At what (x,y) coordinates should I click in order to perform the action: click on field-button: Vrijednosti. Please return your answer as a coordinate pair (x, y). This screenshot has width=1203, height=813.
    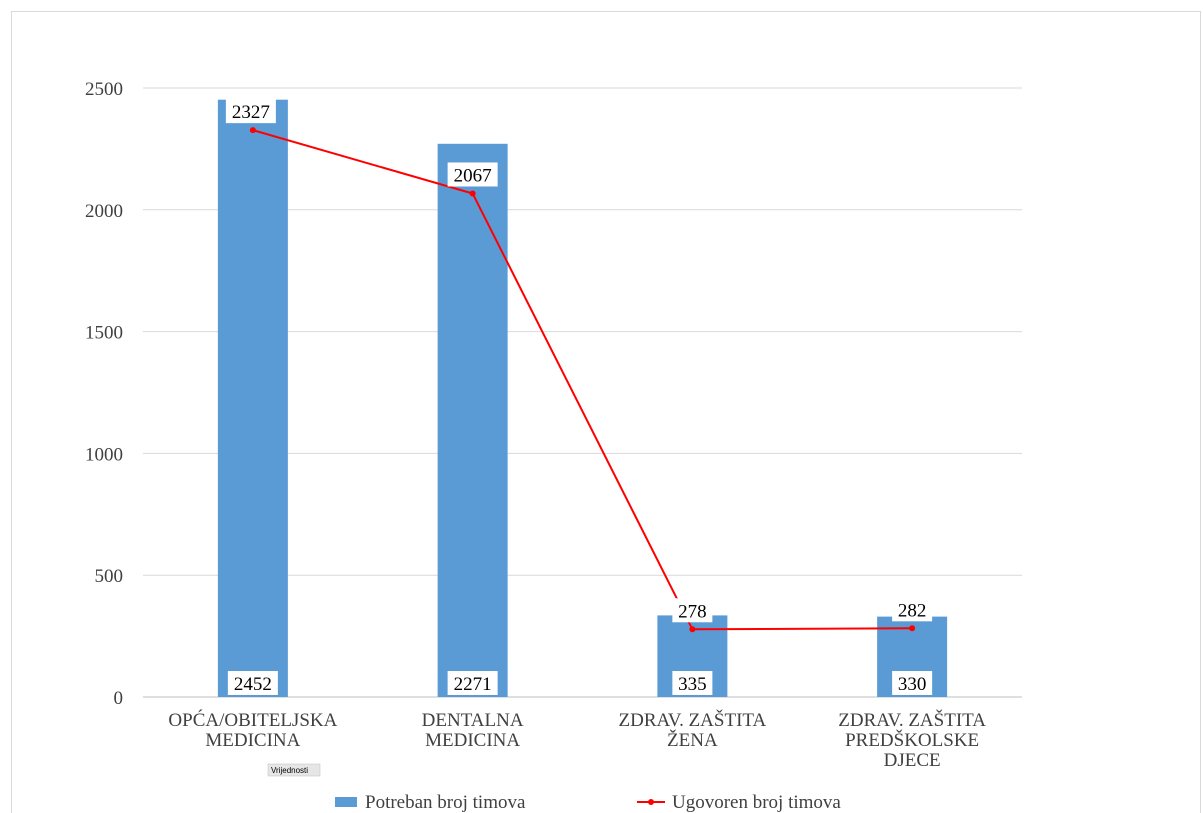
    Looking at the image, I should click on (294, 770).